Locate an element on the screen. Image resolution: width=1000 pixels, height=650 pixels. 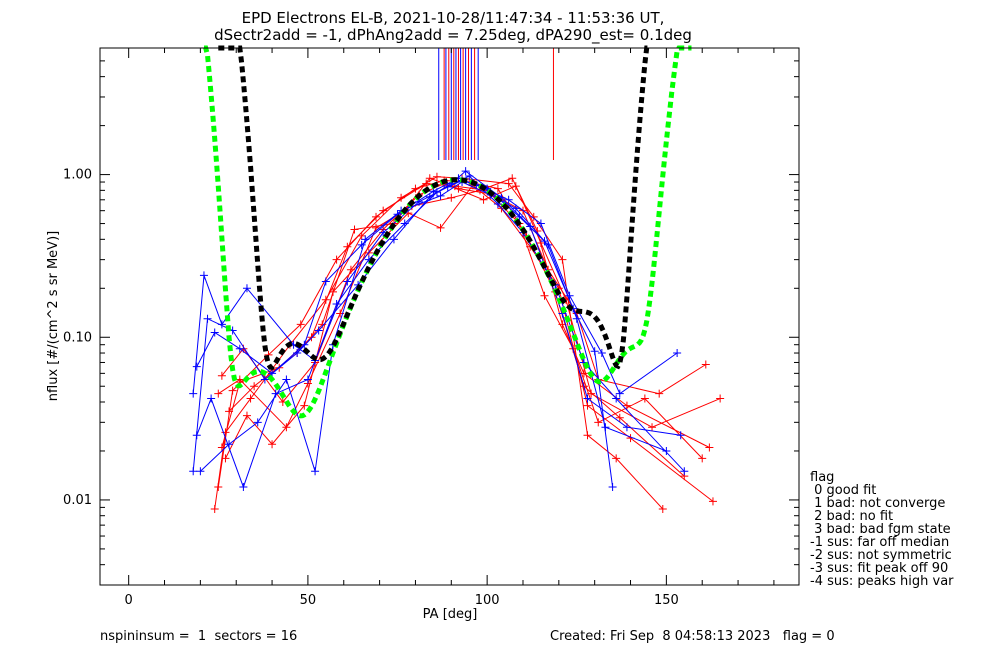
y-tick-label: 0.01 is located at coordinates (77, 500).